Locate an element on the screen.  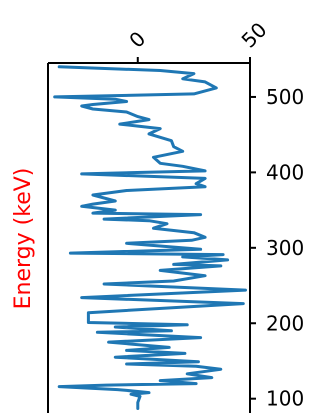
y-tick-label: 500 is located at coordinates (285, 97).